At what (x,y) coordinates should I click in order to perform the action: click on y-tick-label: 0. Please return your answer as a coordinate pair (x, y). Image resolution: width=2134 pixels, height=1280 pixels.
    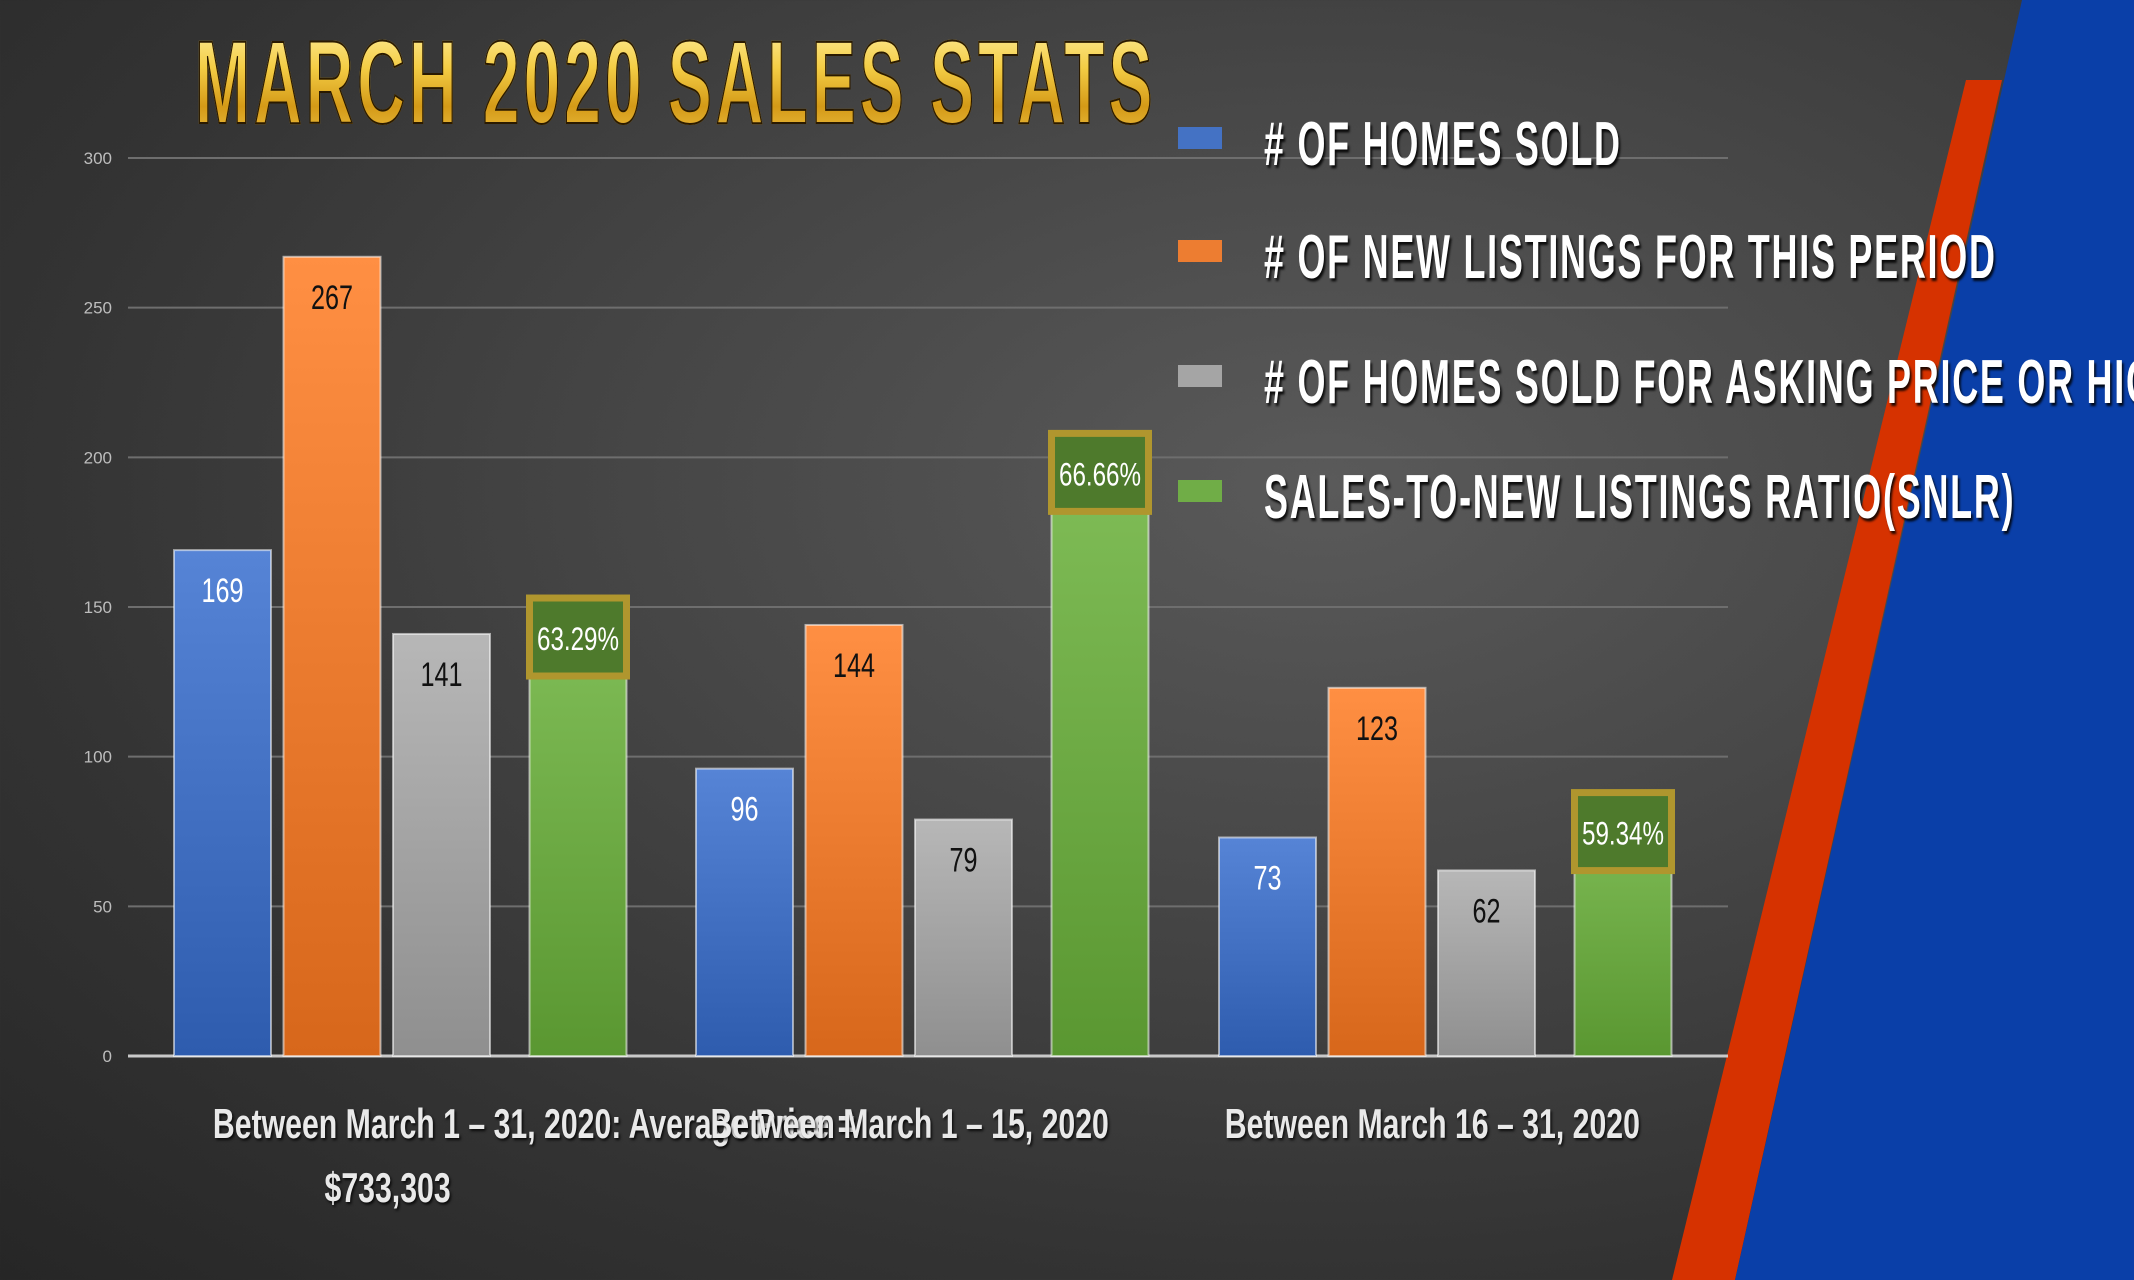
    Looking at the image, I should click on (107, 1056).